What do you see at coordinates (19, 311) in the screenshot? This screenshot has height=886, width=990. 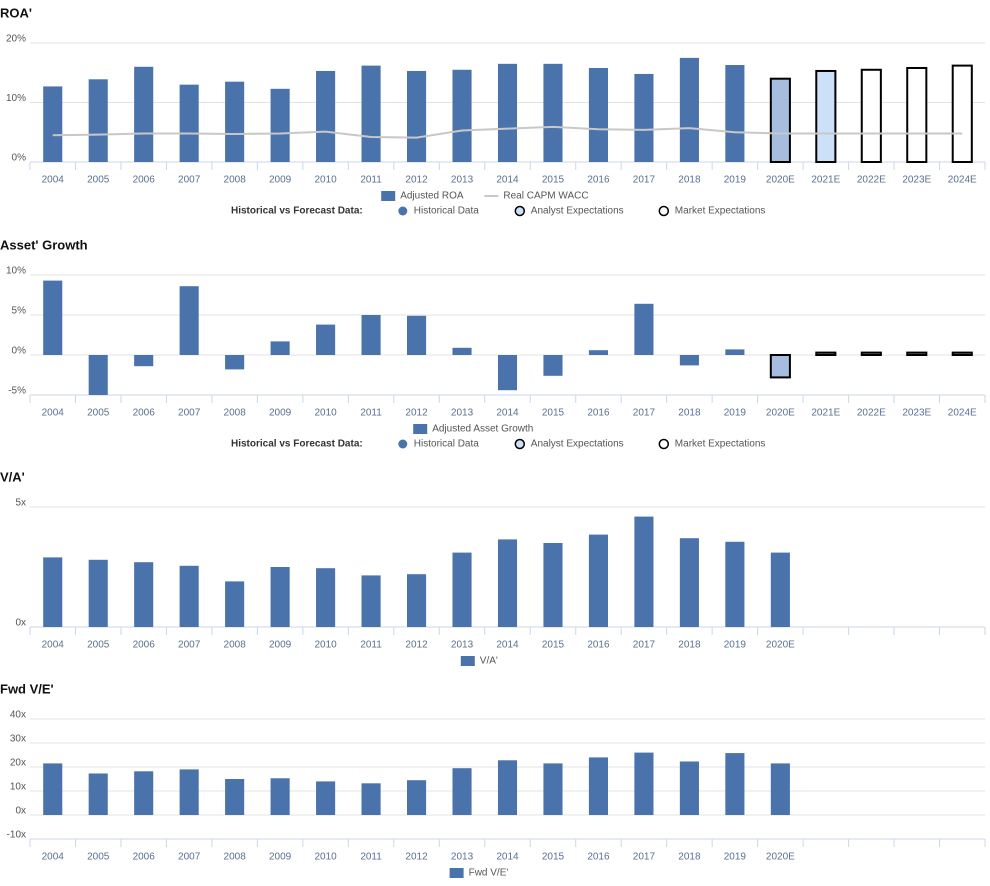 I see `y-tick-label: 5%` at bounding box center [19, 311].